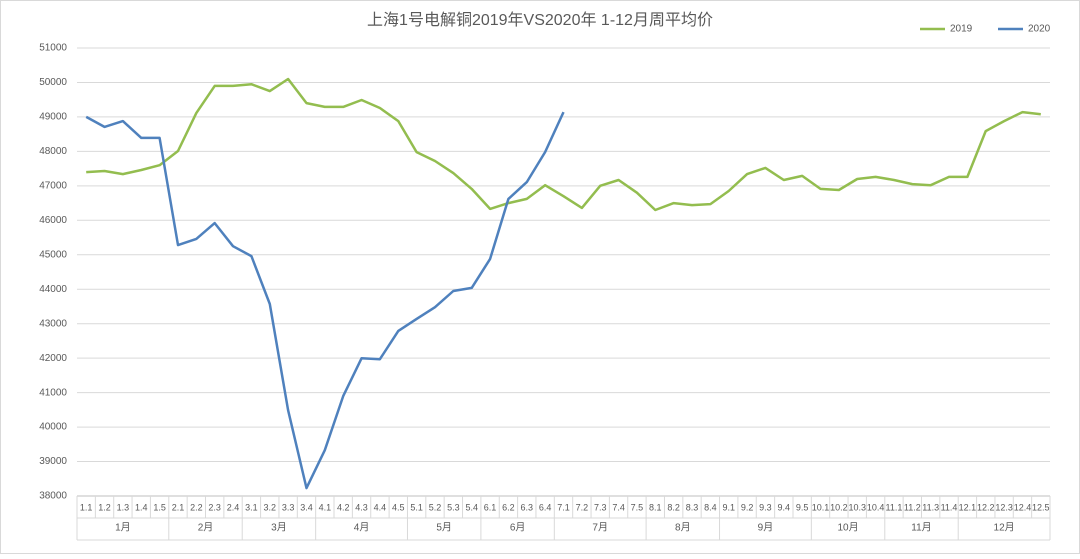 This screenshot has width=1080, height=559. I want to click on x-tick-label: 3.1, so click(251, 507).